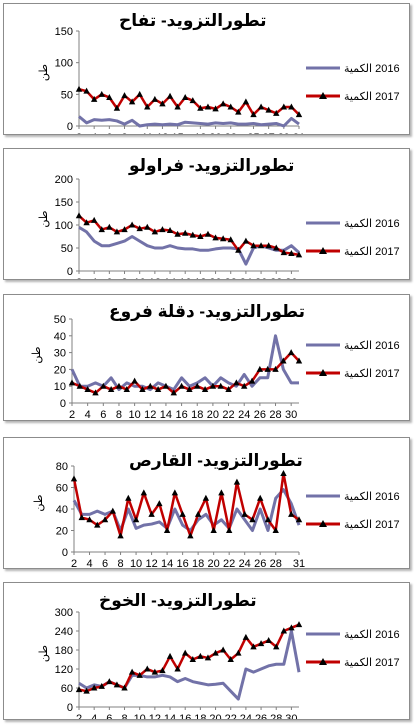 The height and width of the screenshot is (725, 414). I want to click on y-tick-label: 100, so click(64, 226).